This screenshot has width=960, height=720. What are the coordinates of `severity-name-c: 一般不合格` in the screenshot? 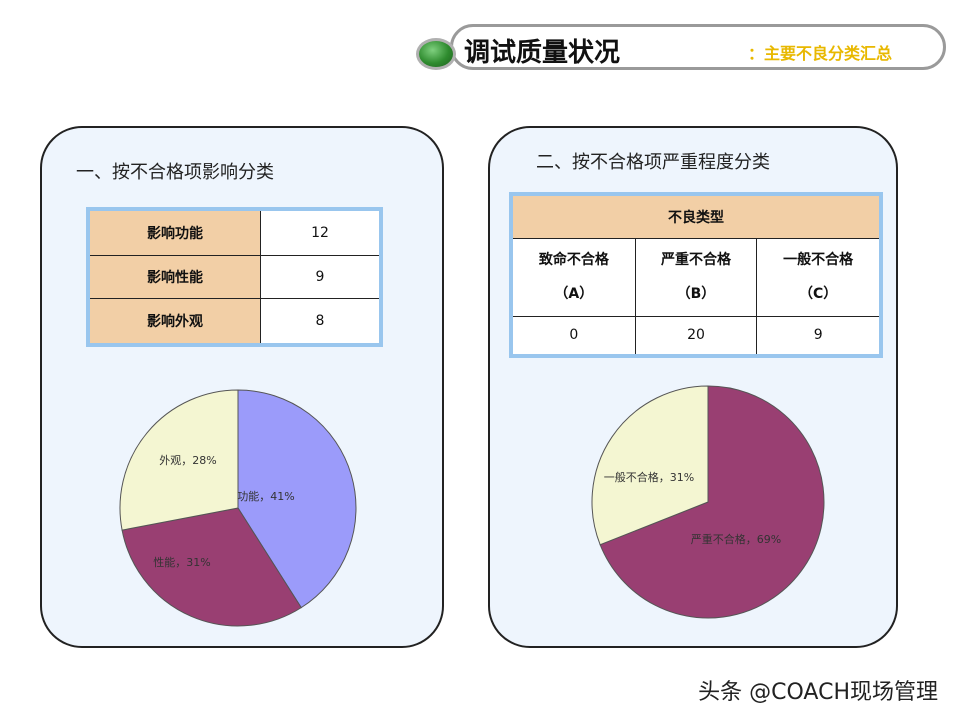 It's located at (818, 260).